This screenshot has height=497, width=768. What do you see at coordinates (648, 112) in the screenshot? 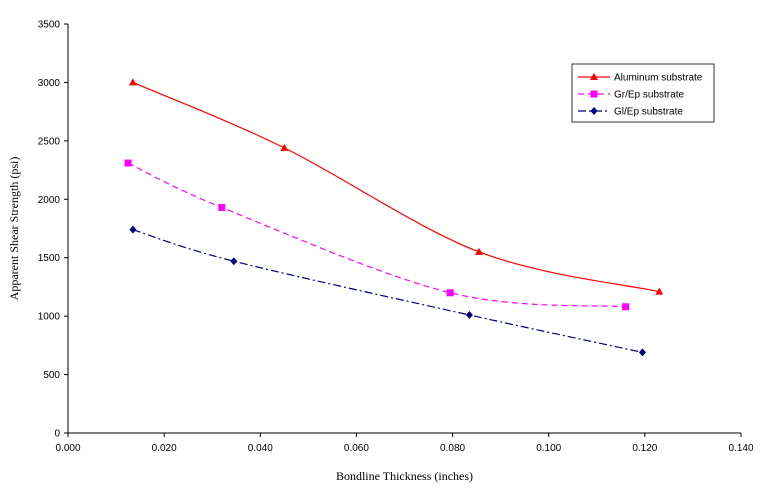
I see `legend-label: Gl/Ep substrate` at bounding box center [648, 112].